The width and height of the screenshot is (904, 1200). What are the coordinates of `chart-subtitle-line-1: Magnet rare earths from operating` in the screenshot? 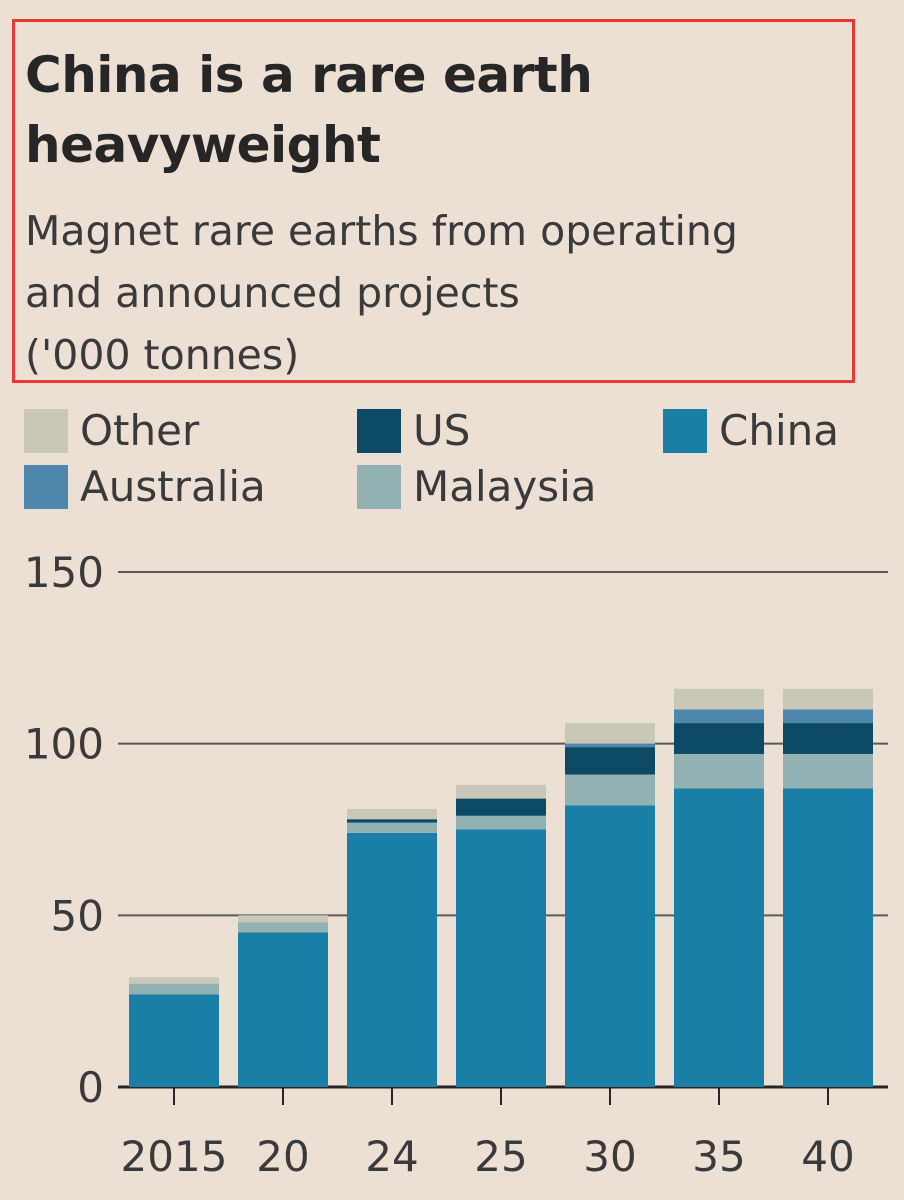 It's located at (381, 231).